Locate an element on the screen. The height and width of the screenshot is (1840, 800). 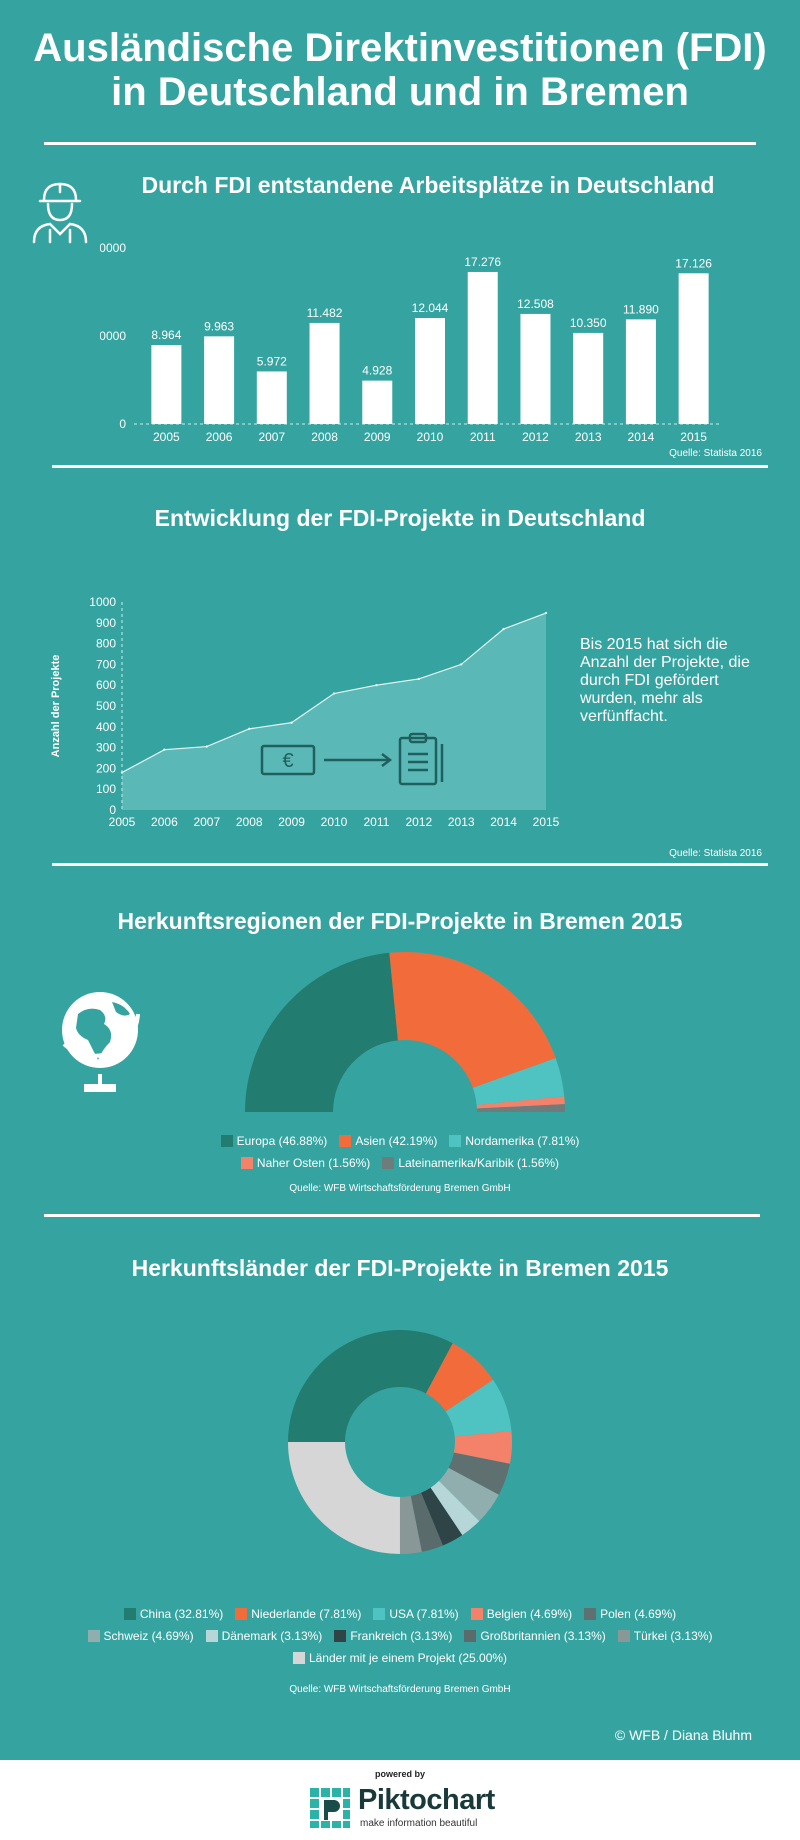
x-tick-label: 2009 is located at coordinates (291, 822).